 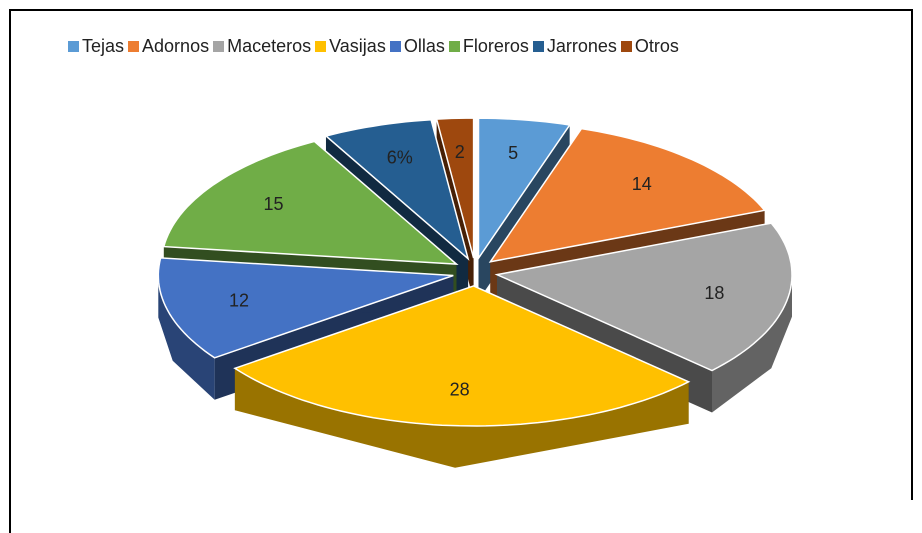 What do you see at coordinates (424, 46) in the screenshot?
I see `legend-label: Ollas` at bounding box center [424, 46].